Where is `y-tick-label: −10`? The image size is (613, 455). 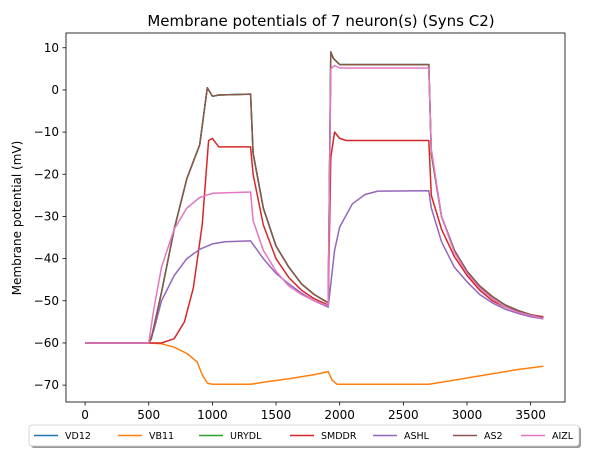
y-tick-label: −10 is located at coordinates (46, 132).